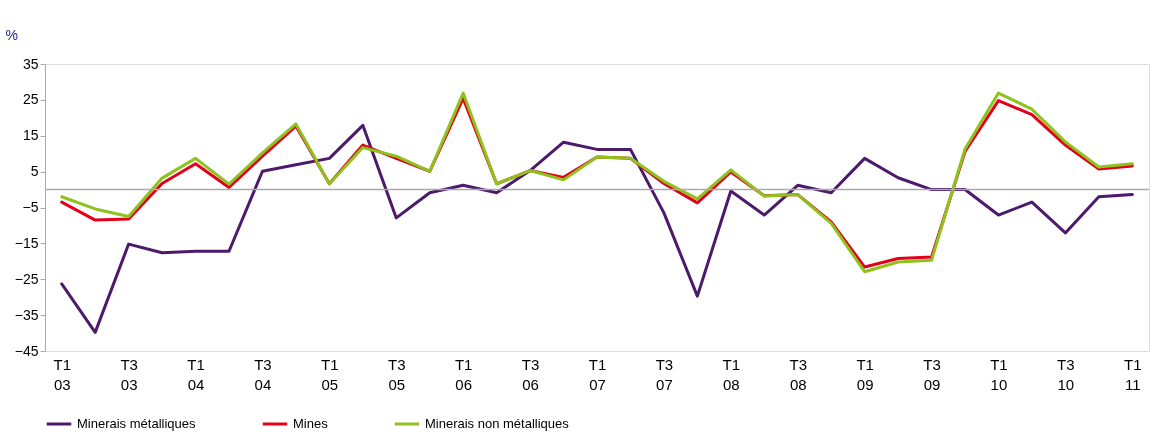 This screenshot has width=1168, height=442. What do you see at coordinates (1133, 374) in the screenshot?
I see `x-tick-label: T1 11` at bounding box center [1133, 374].